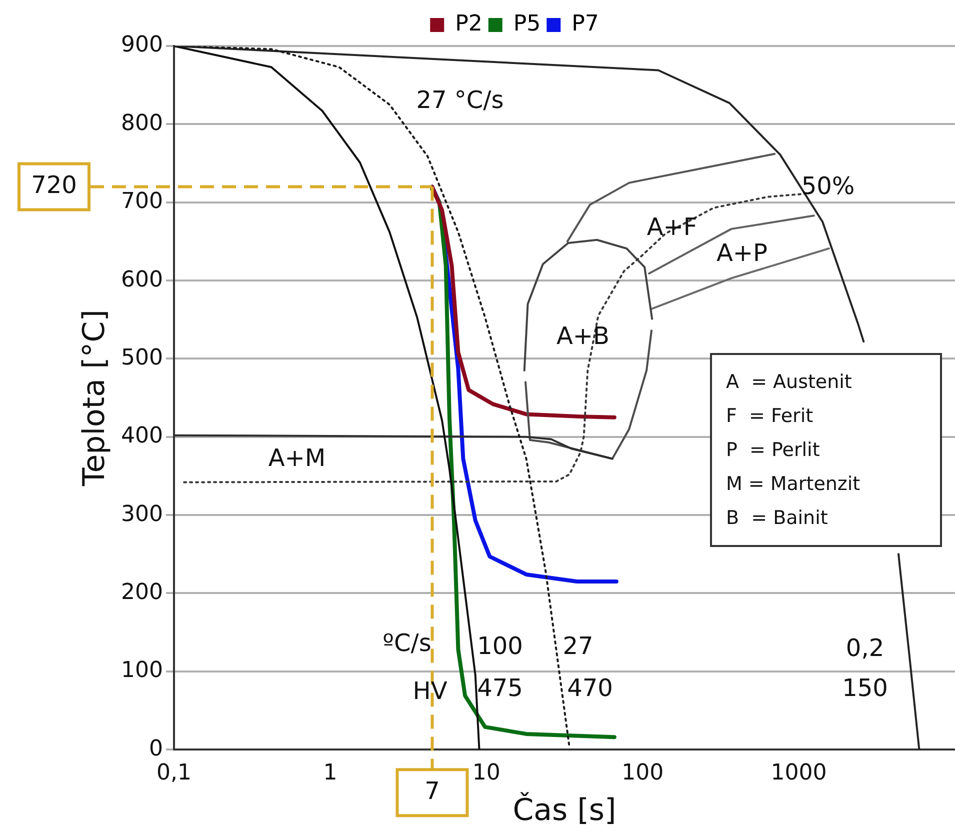  What do you see at coordinates (742, 253) in the screenshot?
I see `annotation: A+P` at bounding box center [742, 253].